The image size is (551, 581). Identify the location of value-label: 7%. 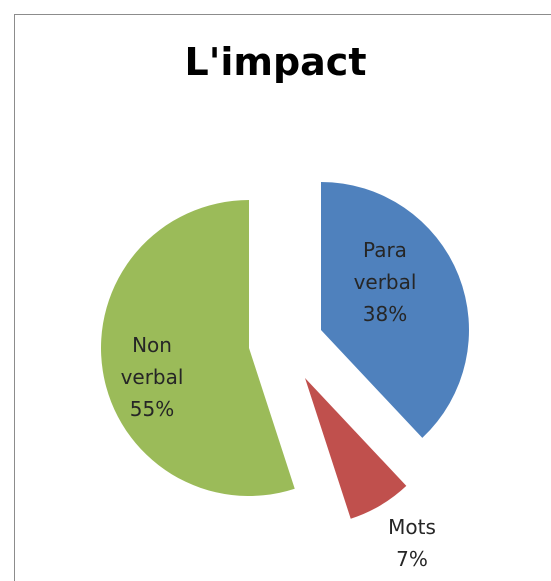
(412, 559).